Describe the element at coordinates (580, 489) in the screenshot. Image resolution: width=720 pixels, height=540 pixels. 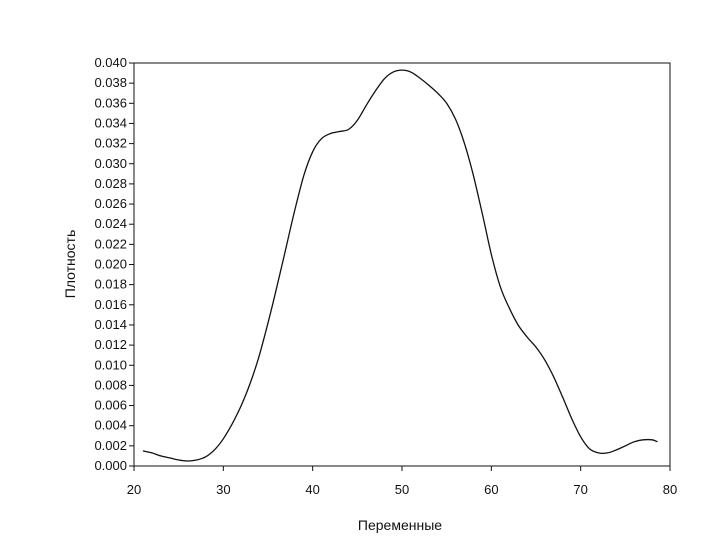
I see `x-tick-label: 70` at that location.